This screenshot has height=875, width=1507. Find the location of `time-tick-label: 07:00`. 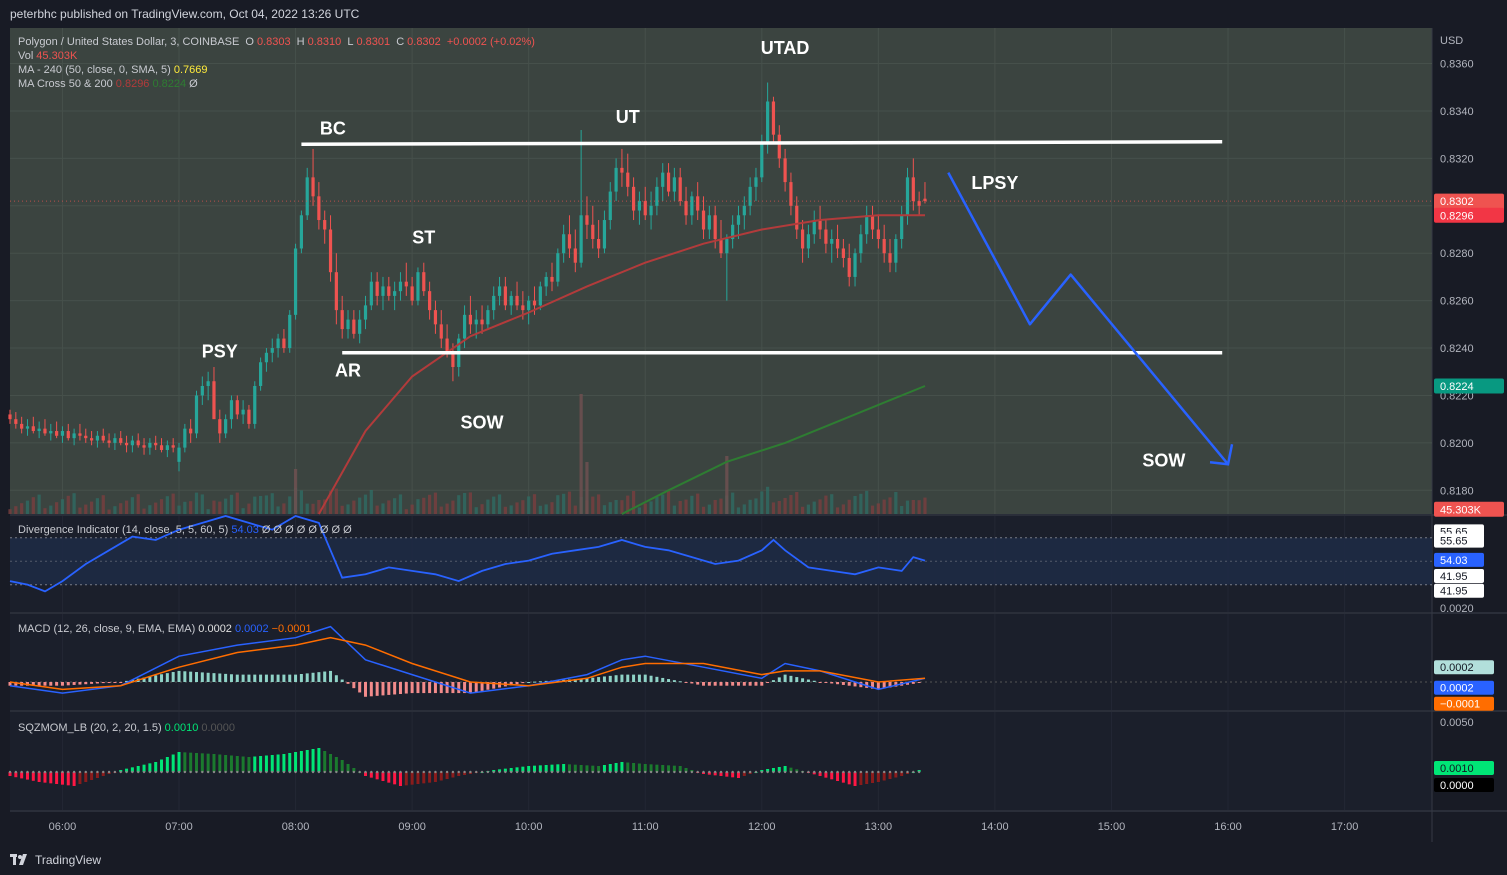

time-tick-label: 07:00 is located at coordinates (179, 827).